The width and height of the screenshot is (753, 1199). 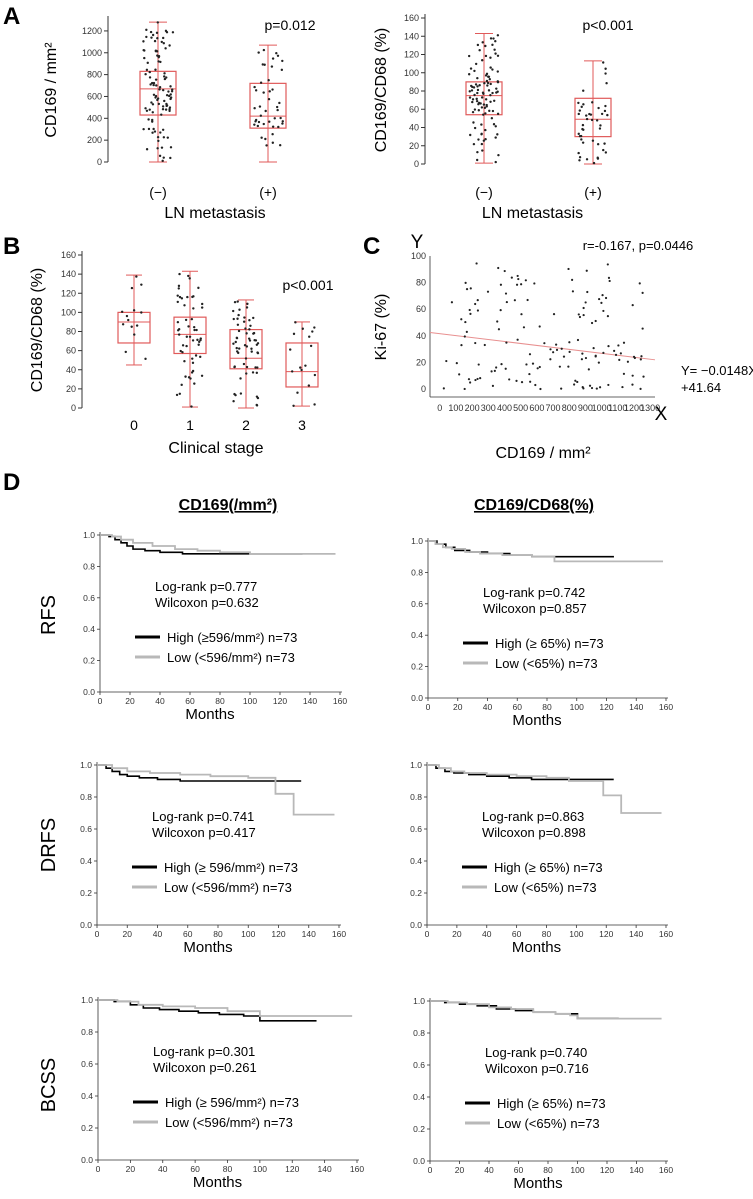 What do you see at coordinates (381, 90) in the screenshot?
I see `A2-y-axis-title: CD169/CD68 (%)` at bounding box center [381, 90].